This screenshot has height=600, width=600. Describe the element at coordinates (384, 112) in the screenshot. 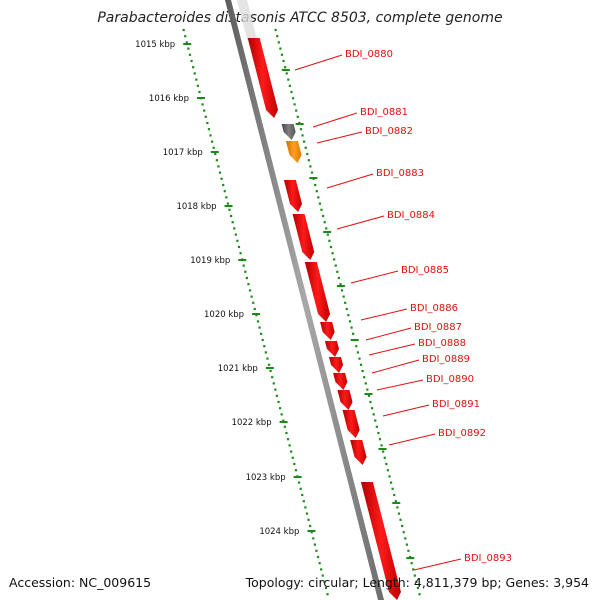

I see `gene-label-bdi_0881: BDI_0881` at that location.